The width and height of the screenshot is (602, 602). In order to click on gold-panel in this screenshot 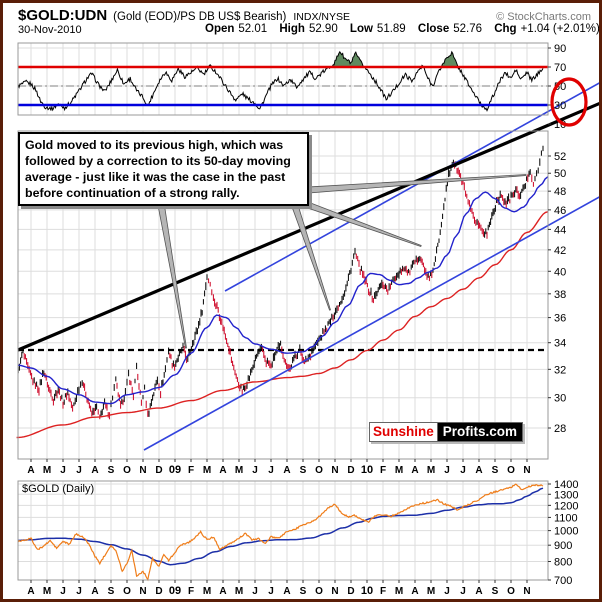, I will do `click(283, 530)`.